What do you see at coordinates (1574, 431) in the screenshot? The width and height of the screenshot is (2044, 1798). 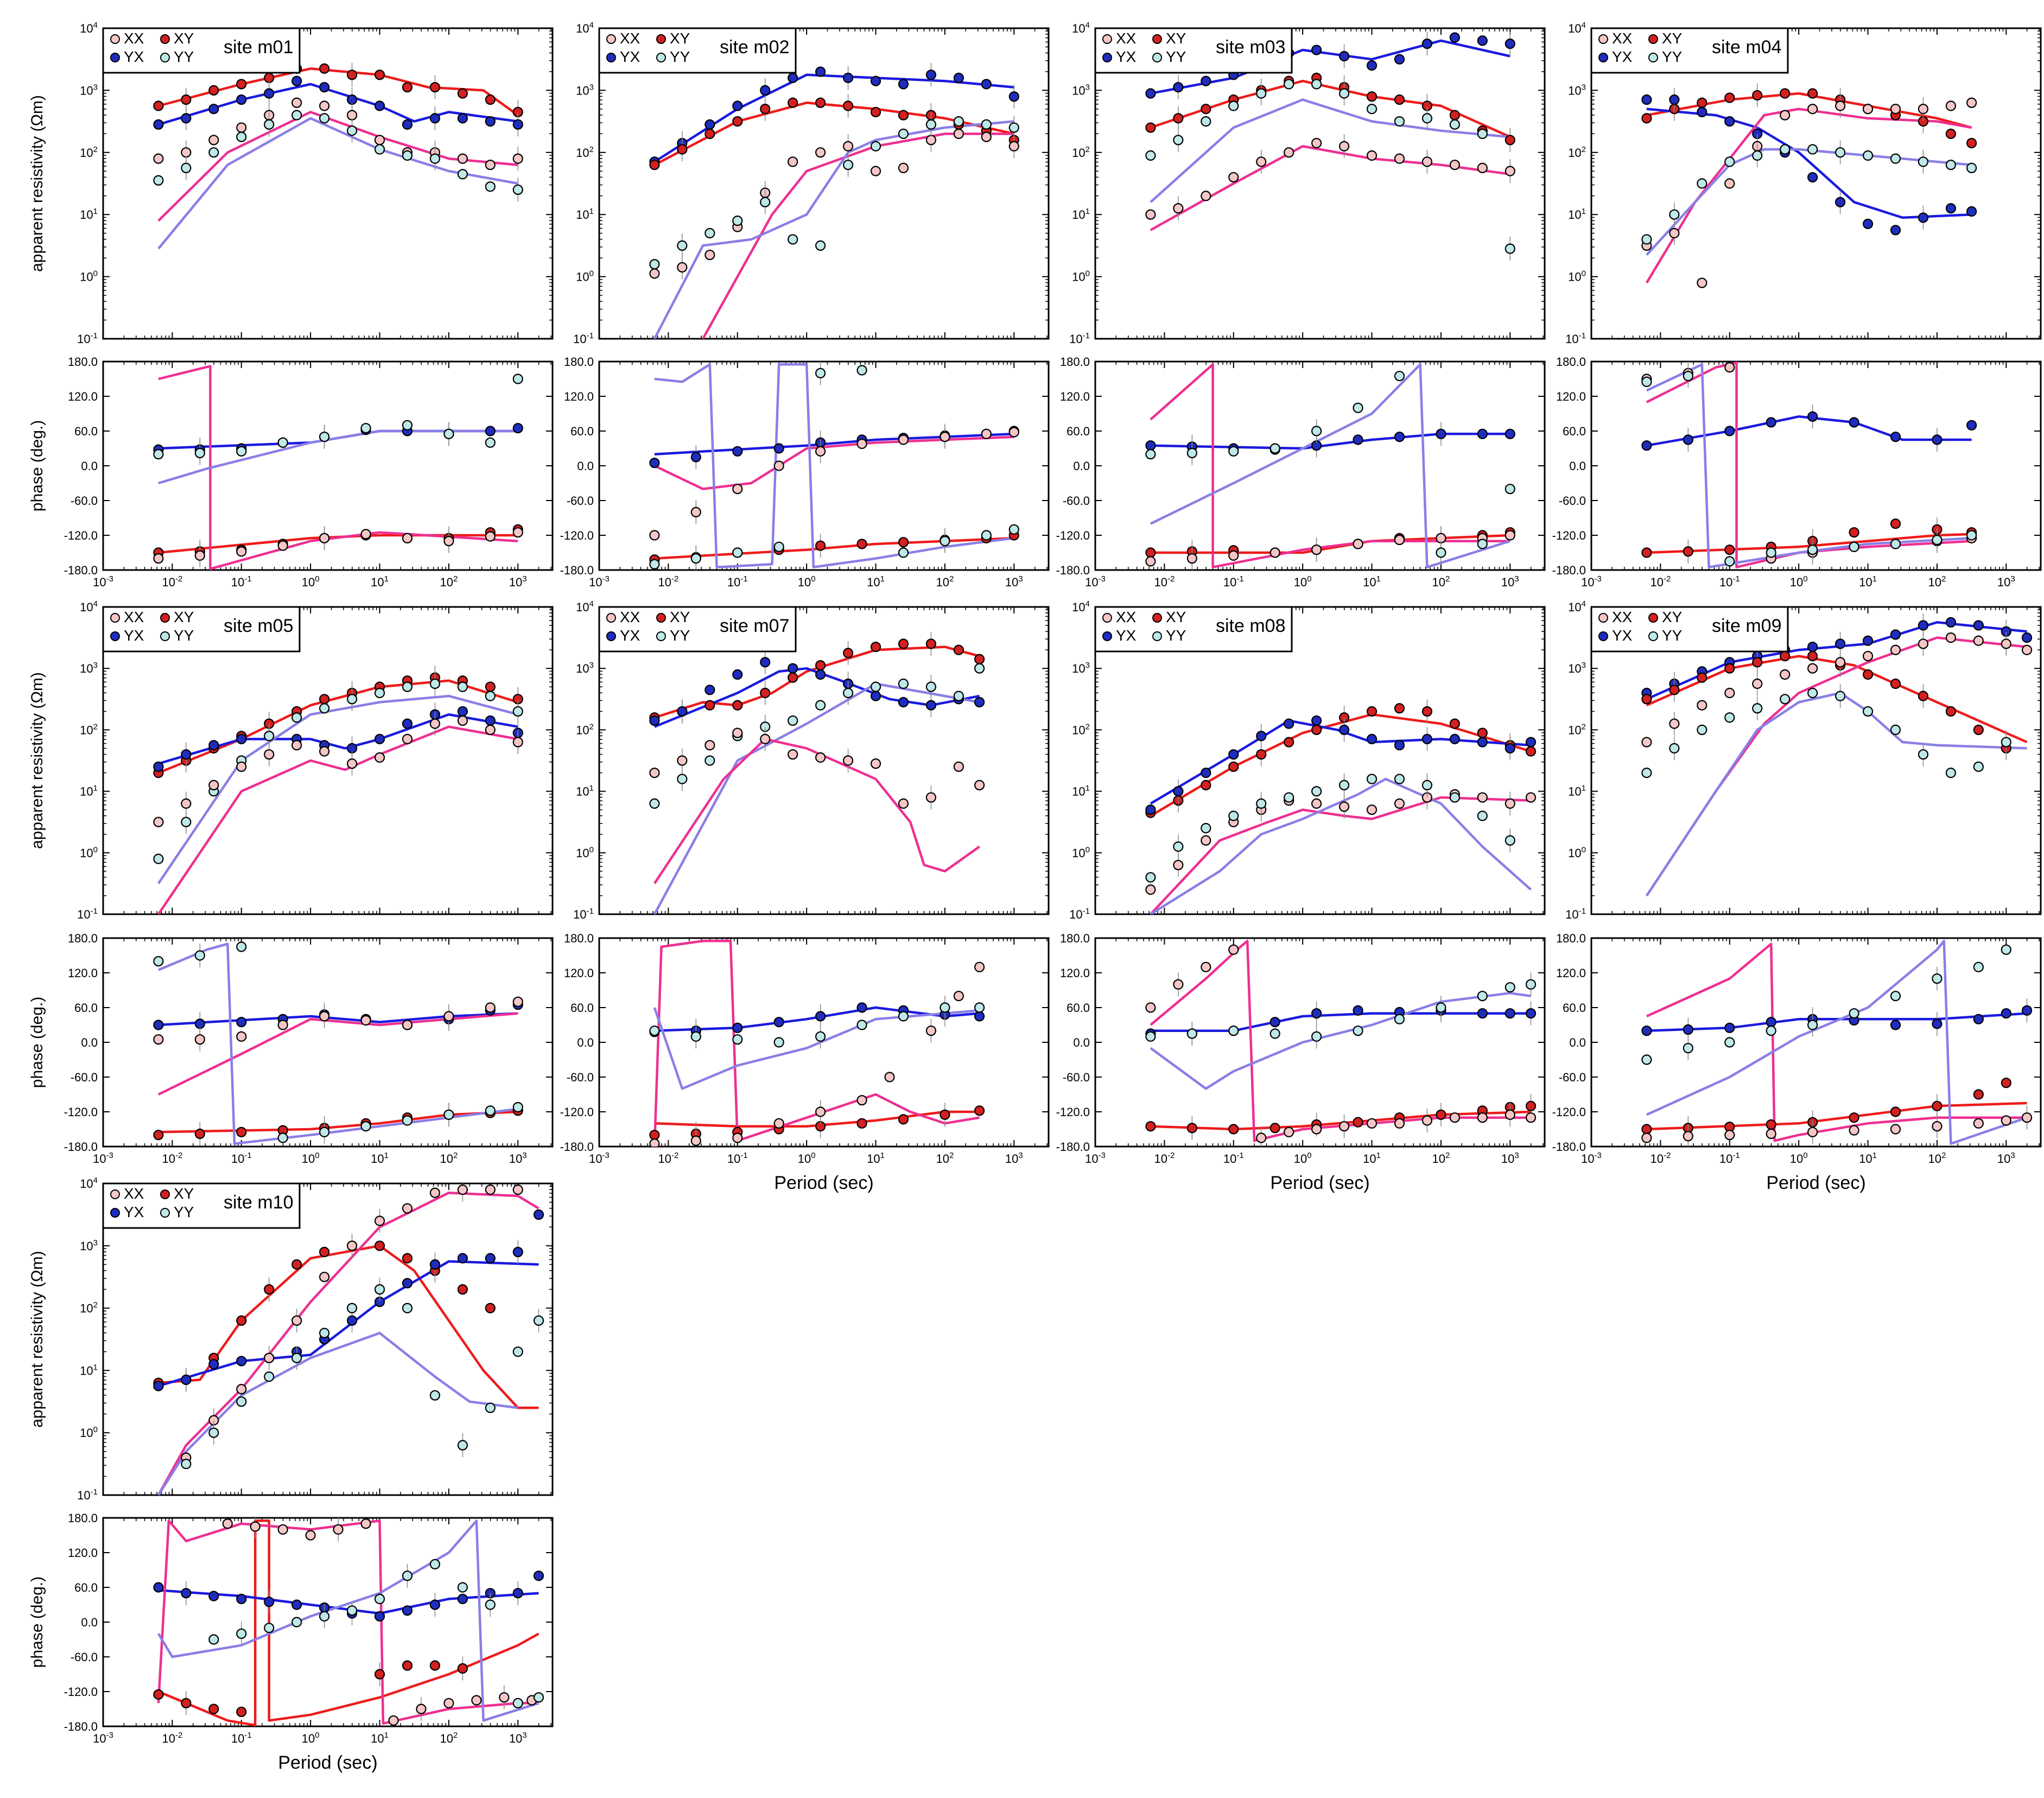 I see `y-tick-label: 60.0` at bounding box center [1574, 431].